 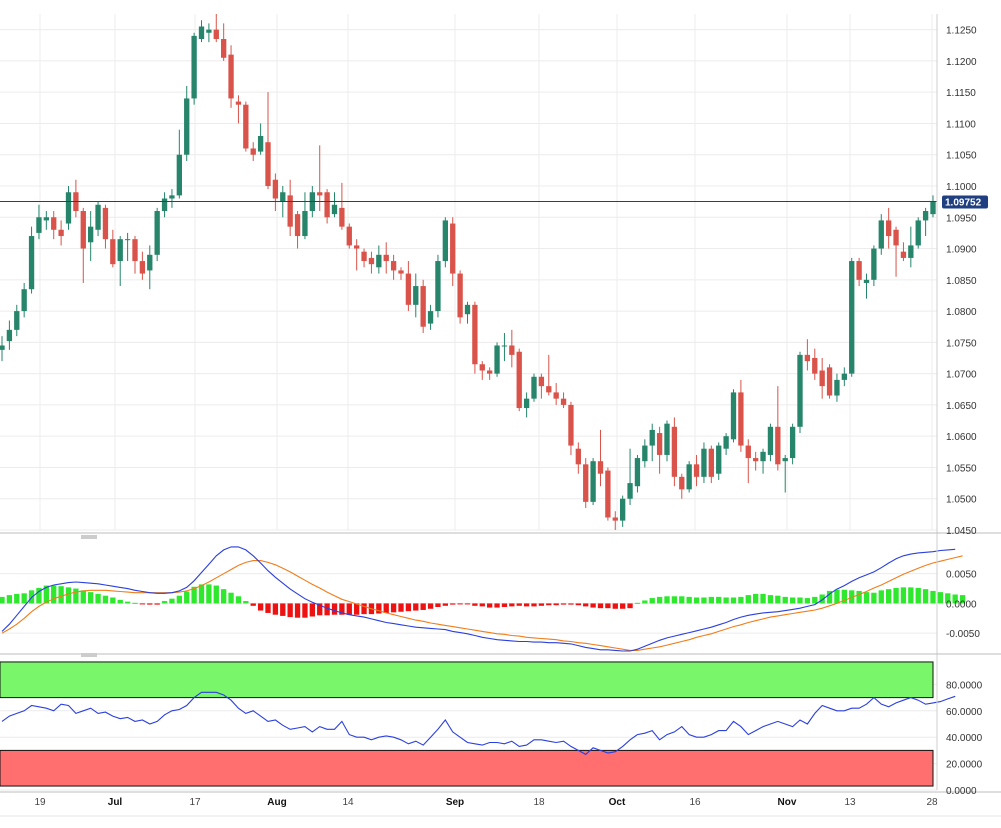 What do you see at coordinates (195, 802) in the screenshot?
I see `time-axis-label: 17` at bounding box center [195, 802].